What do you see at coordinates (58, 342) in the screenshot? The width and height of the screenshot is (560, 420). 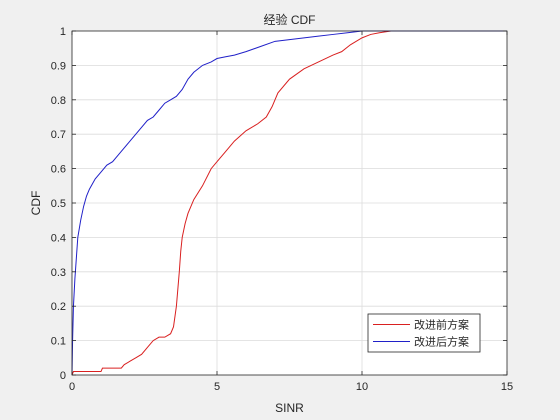 I see `y-tick-label: 0.1` at bounding box center [58, 342].